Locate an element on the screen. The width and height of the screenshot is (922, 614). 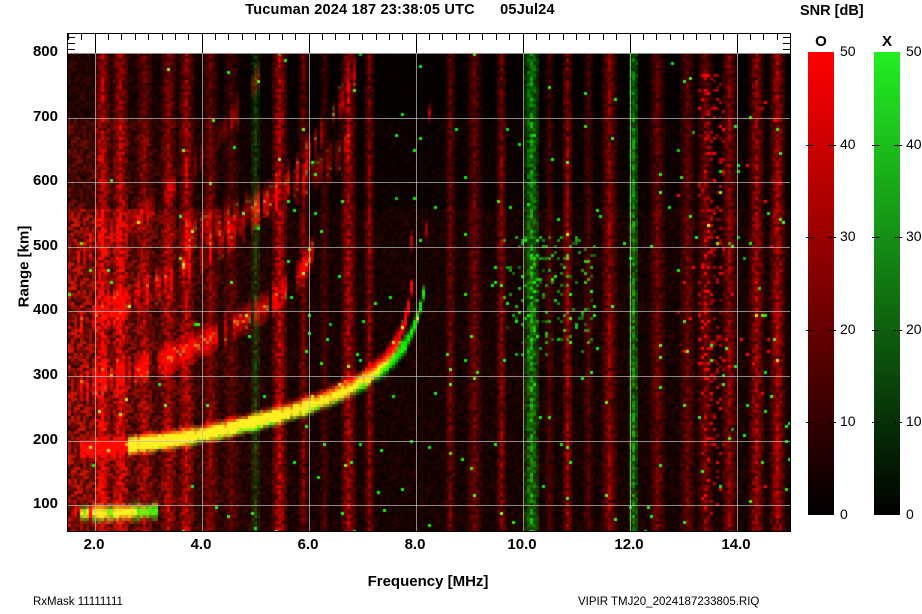
colorbar-x-gradient is located at coordinates (887, 283).